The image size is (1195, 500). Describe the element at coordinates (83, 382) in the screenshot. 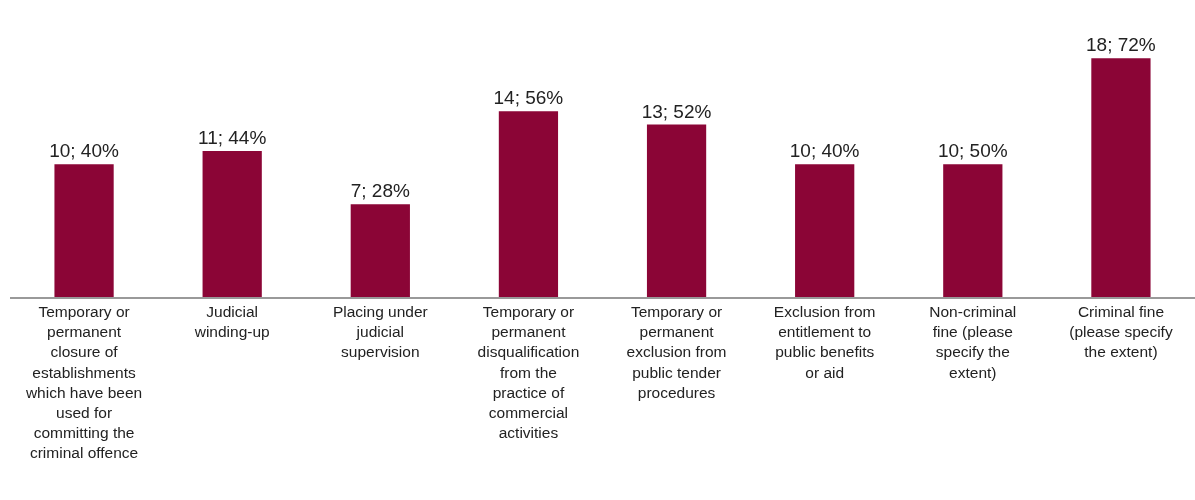

I see `x-tick-label: Temporary or permanent closure of establishments which have been used for committing the criminal offence` at that location.